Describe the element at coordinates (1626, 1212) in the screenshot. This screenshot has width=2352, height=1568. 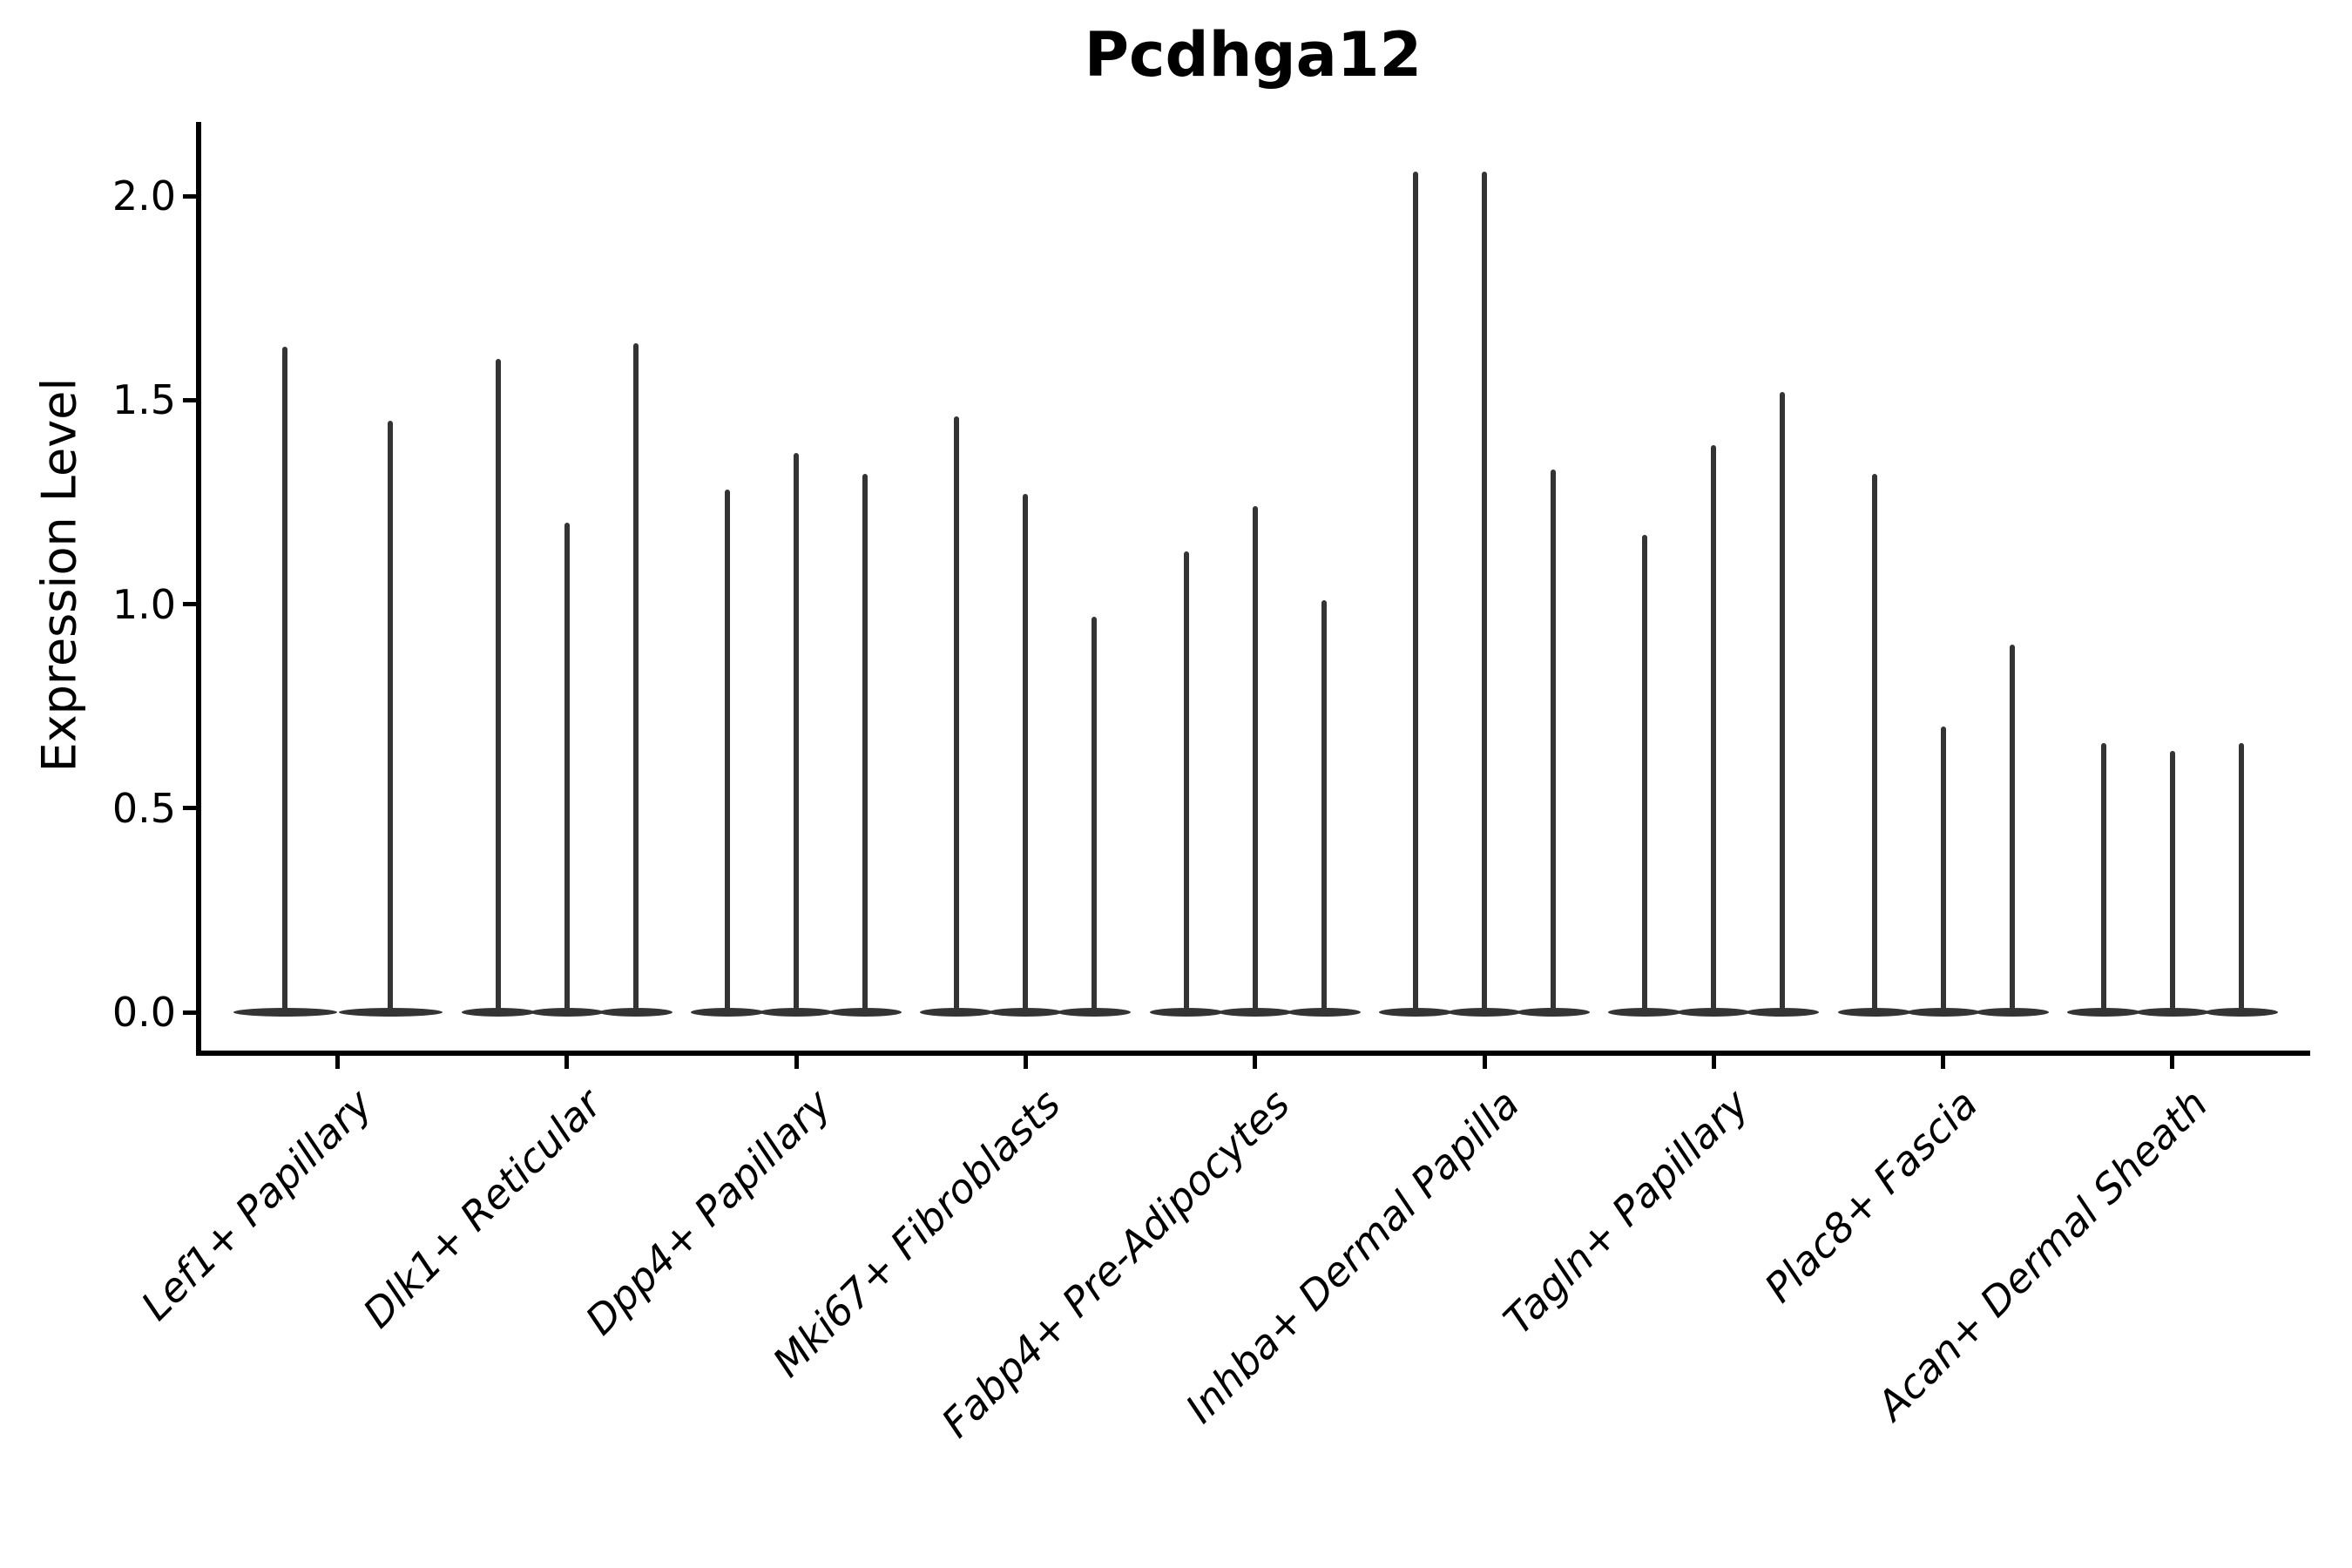
I see `x-tick-label: Tagln+ Papillary` at that location.